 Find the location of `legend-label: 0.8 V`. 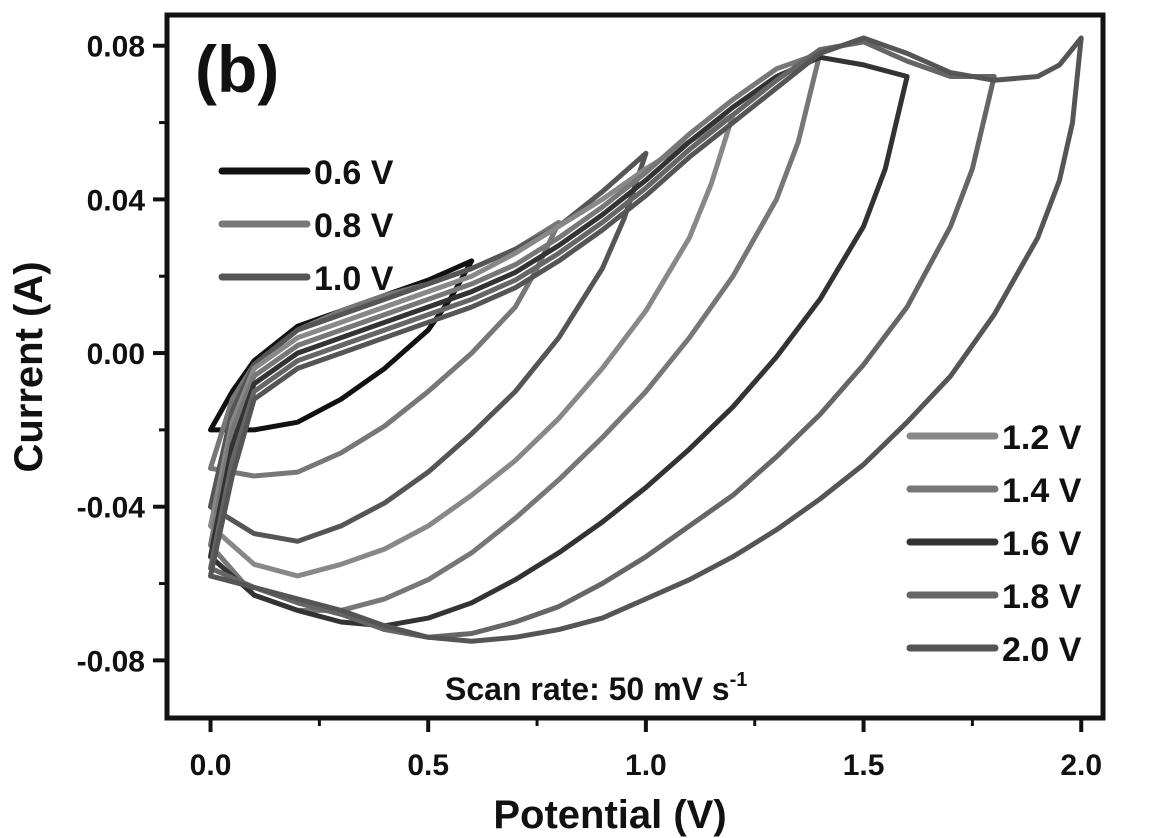

legend-label: 0.8 V is located at coordinates (354, 226).